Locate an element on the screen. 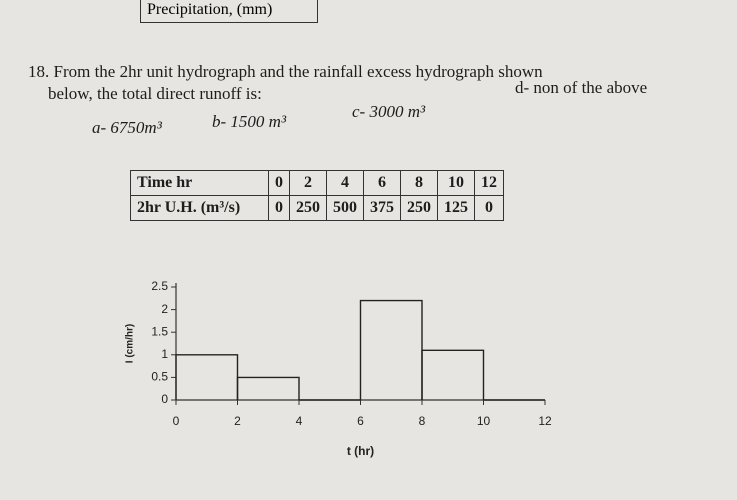 This screenshot has height=500, width=737. x-tick-label: 8 is located at coordinates (422, 421).